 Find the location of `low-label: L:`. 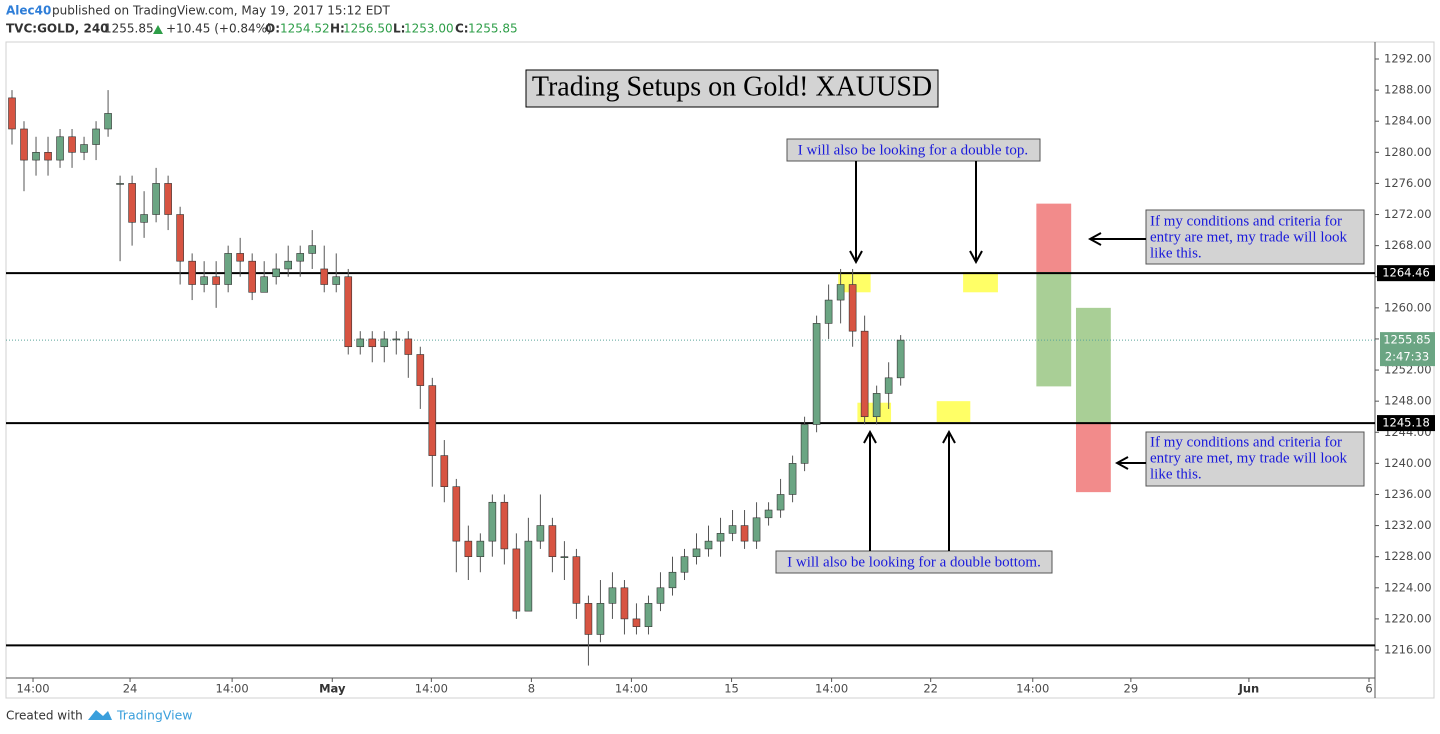

low-label: L: is located at coordinates (399, 29).